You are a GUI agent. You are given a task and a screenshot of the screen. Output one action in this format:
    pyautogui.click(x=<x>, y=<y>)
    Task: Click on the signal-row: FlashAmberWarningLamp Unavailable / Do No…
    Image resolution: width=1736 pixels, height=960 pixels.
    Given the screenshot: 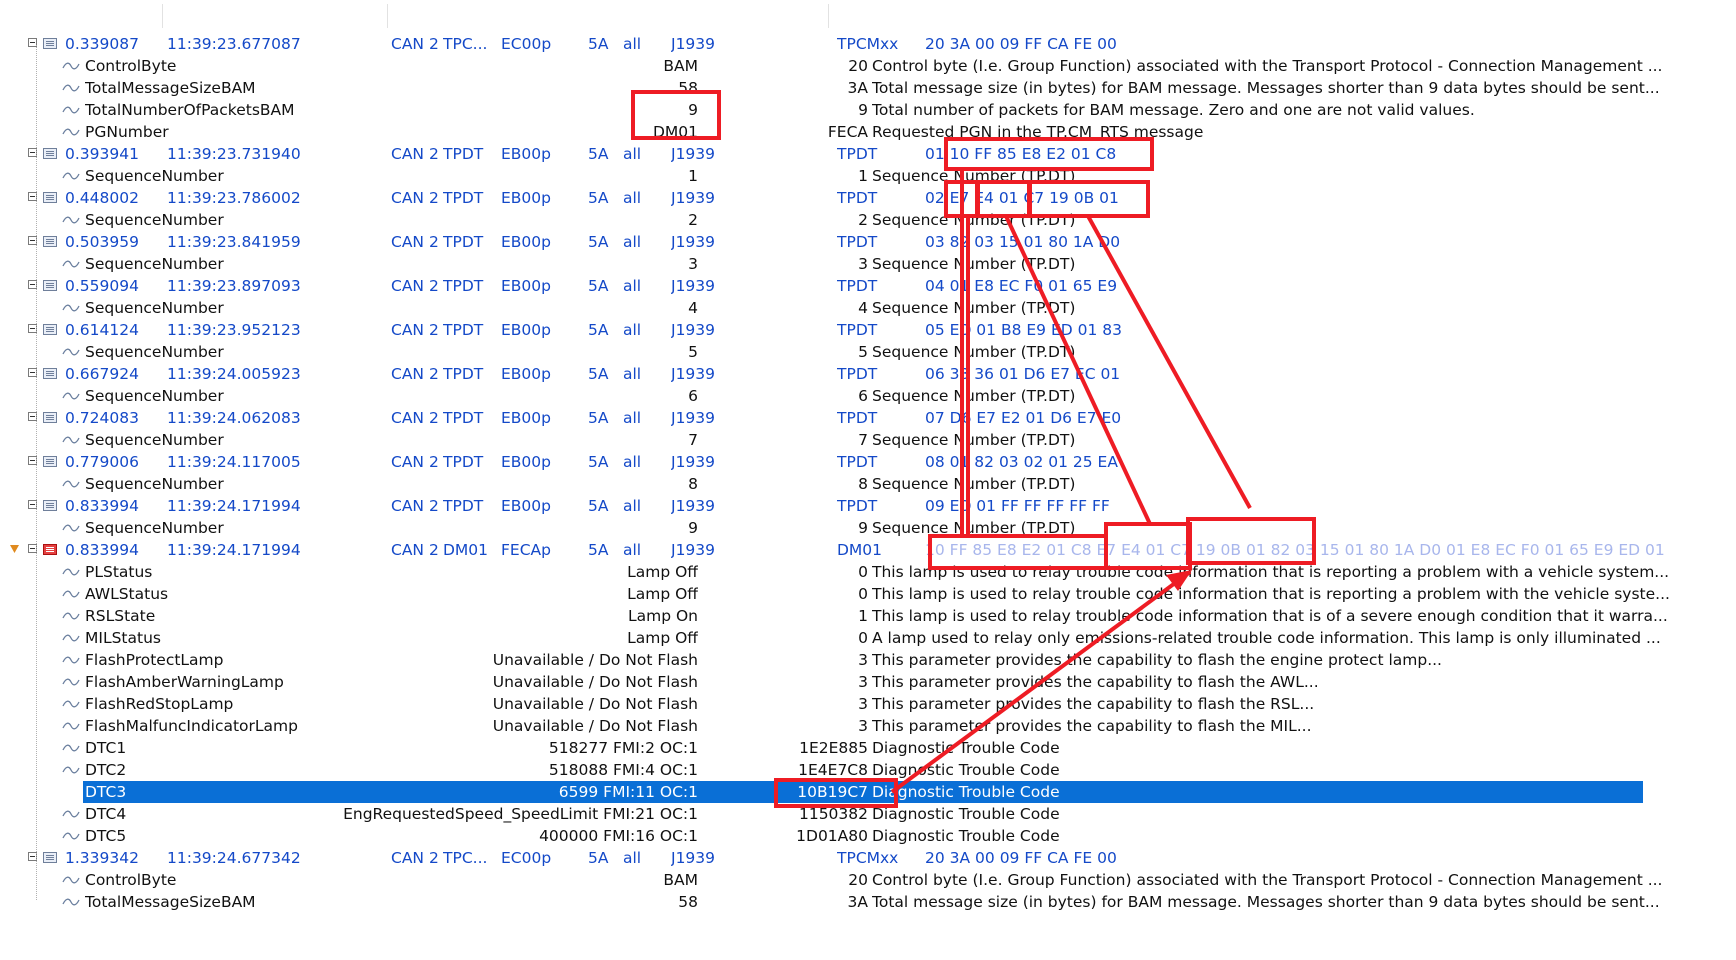 What is the action you would take?
    pyautogui.click(x=868, y=682)
    